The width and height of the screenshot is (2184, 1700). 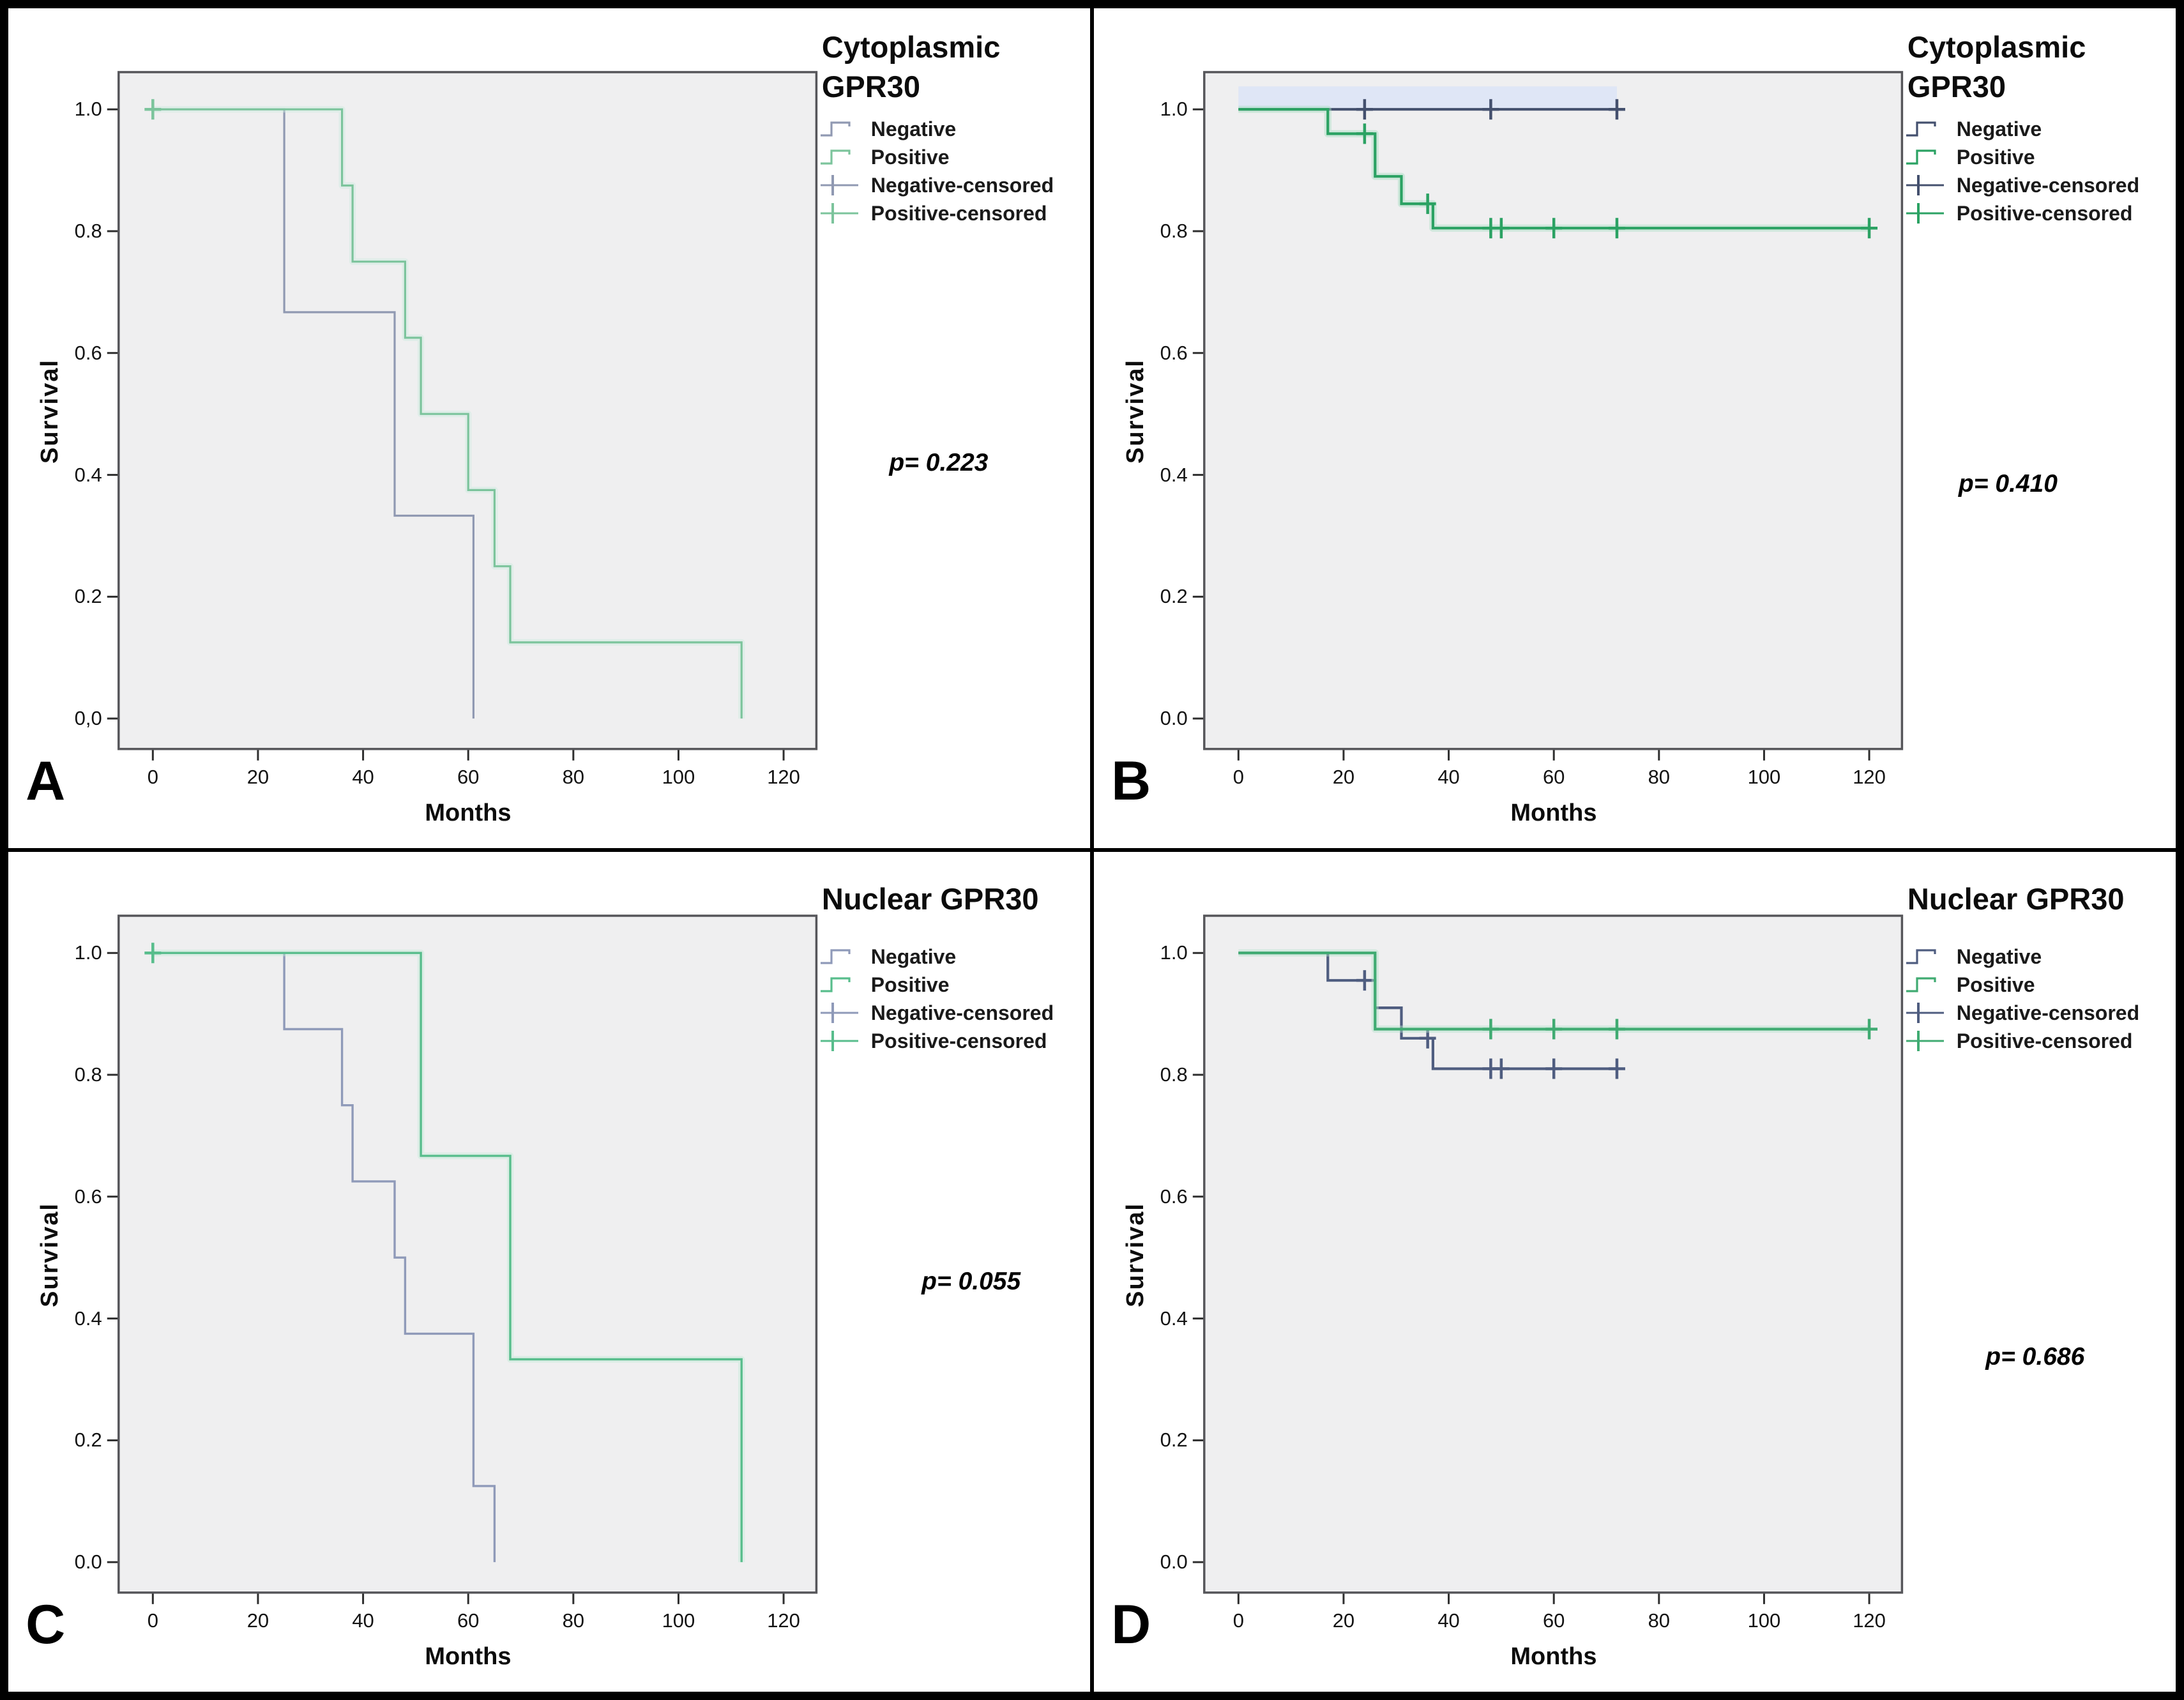 I want to click on panel-letter: C, so click(x=46, y=1625).